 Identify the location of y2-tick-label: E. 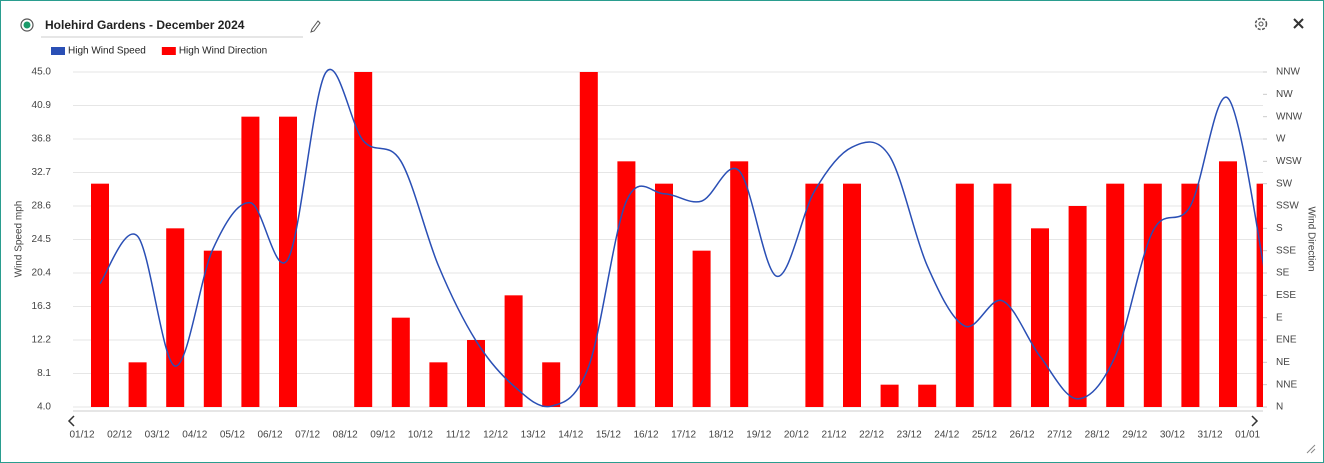
(1279, 317).